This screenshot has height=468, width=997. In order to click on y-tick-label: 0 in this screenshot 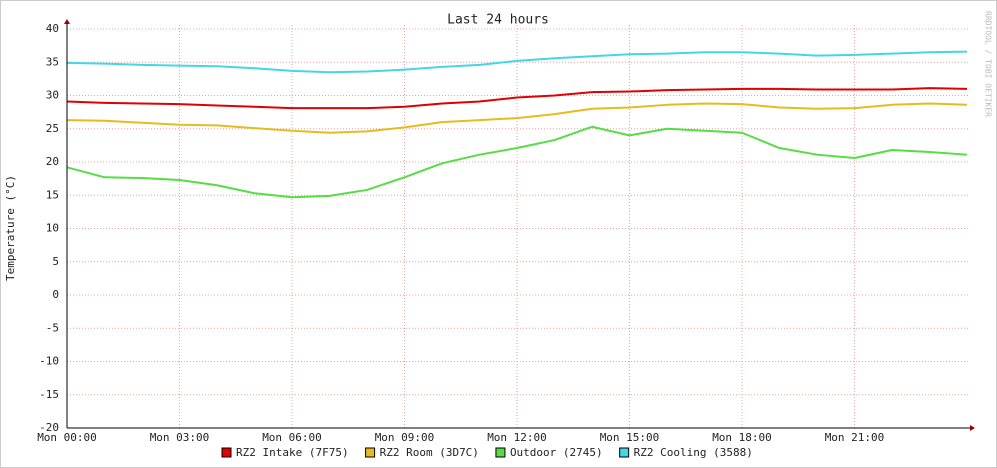, I will do `click(55, 294)`.